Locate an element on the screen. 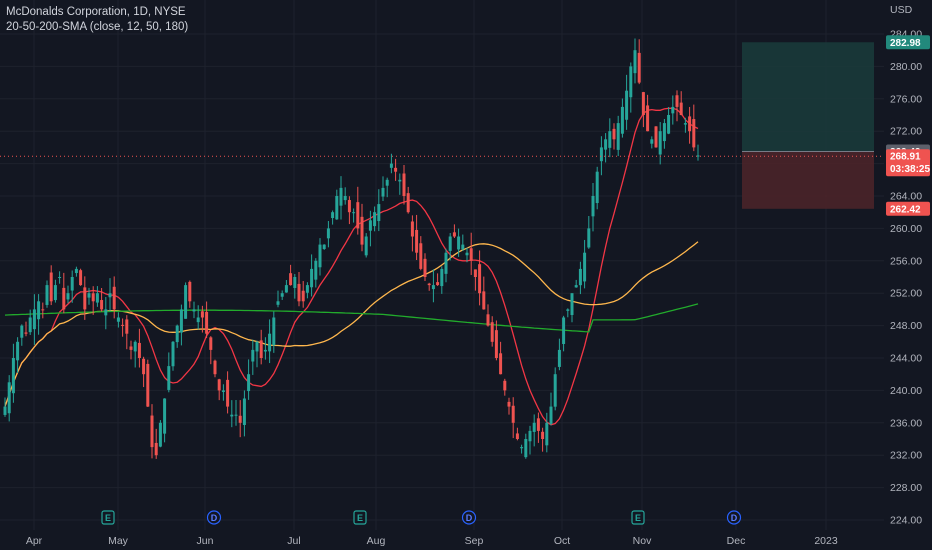 The height and width of the screenshot is (550, 932). x-tick-label: May is located at coordinates (118, 541).